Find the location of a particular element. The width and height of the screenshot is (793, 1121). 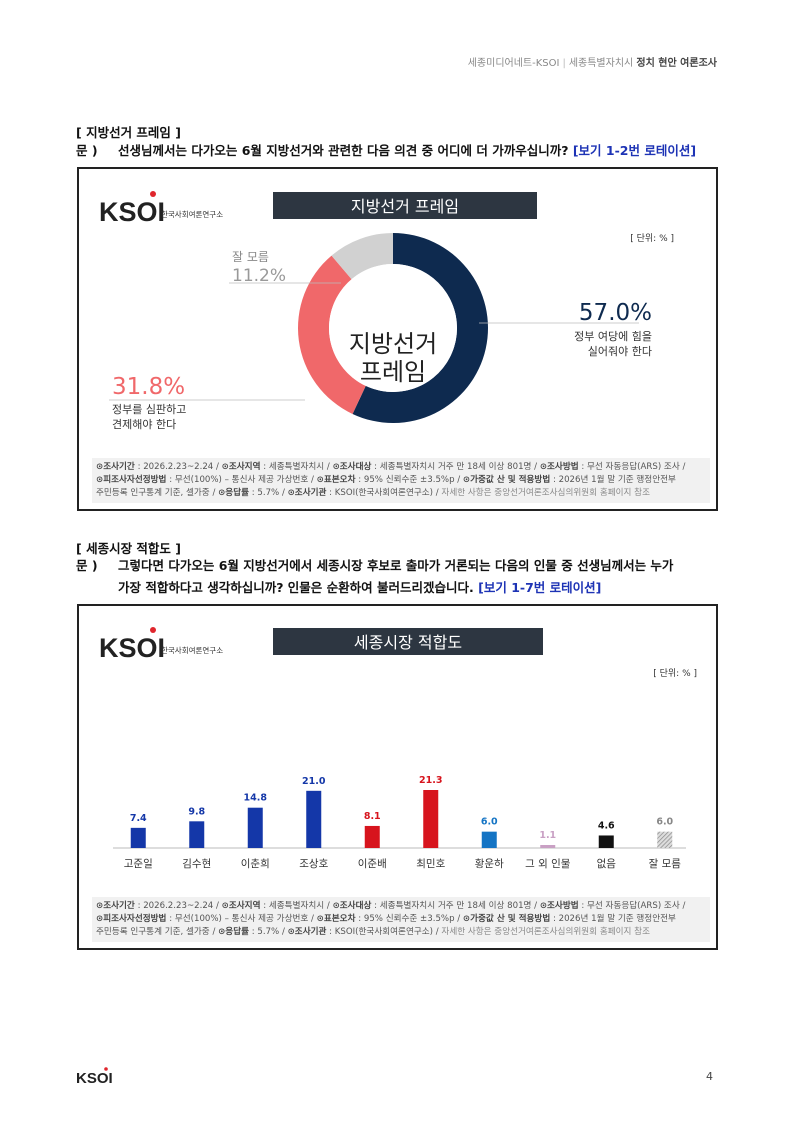

header-left: 세종미디어네트-KSOI is located at coordinates (513, 63).